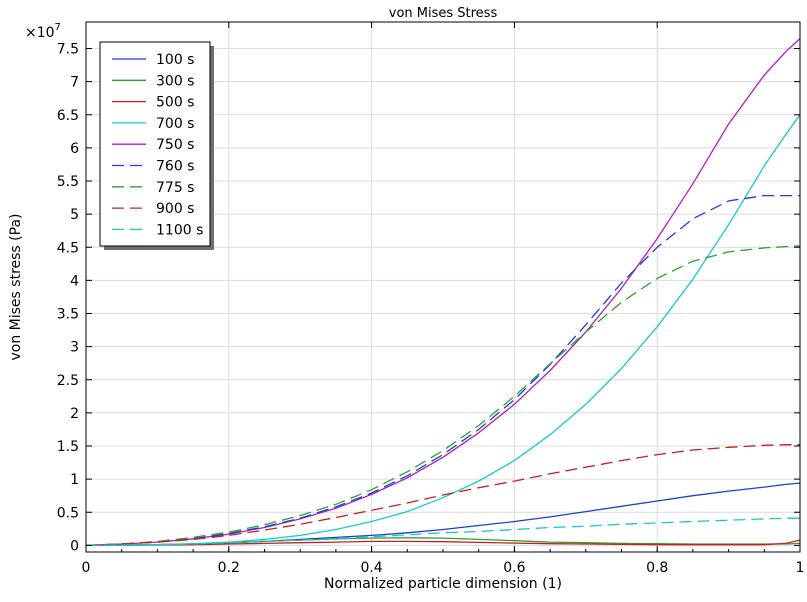  I want to click on y-tick-label: 0, so click(74, 546).